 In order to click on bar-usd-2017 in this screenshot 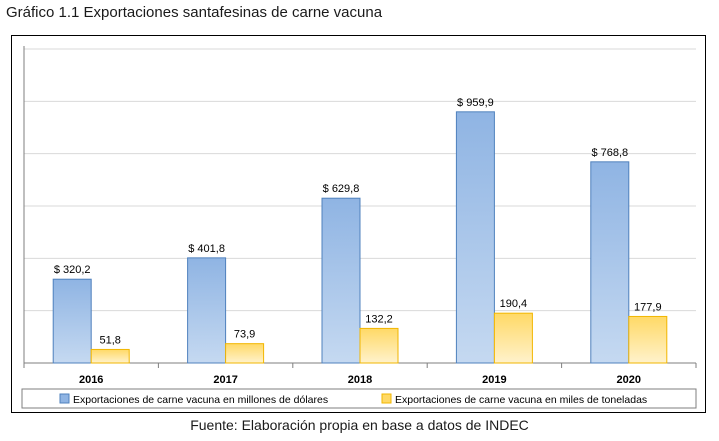, I will do `click(207, 310)`.